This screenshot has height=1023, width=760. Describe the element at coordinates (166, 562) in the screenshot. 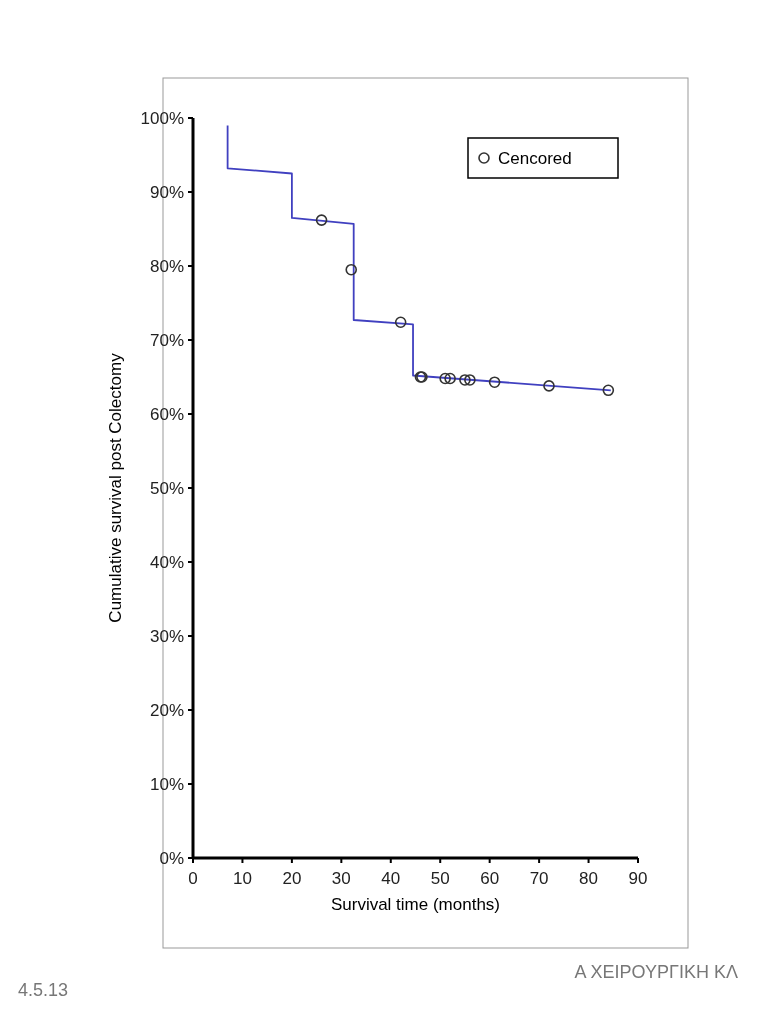

I see `y-tick-label: 40%` at that location.